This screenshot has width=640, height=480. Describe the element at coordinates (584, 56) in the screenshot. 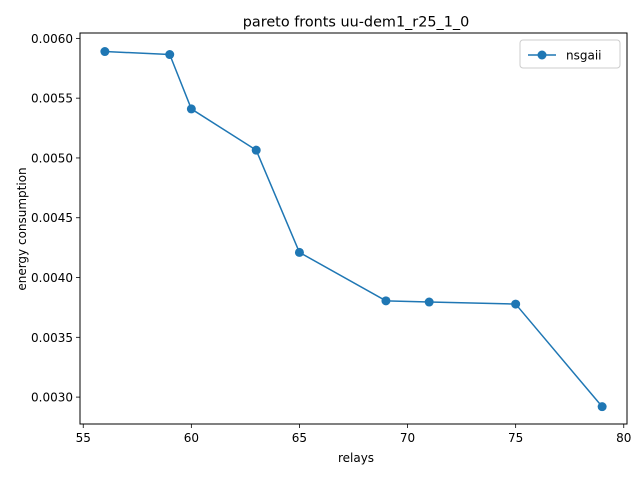

I see `legend-label-nsgaii: nsgaii` at that location.